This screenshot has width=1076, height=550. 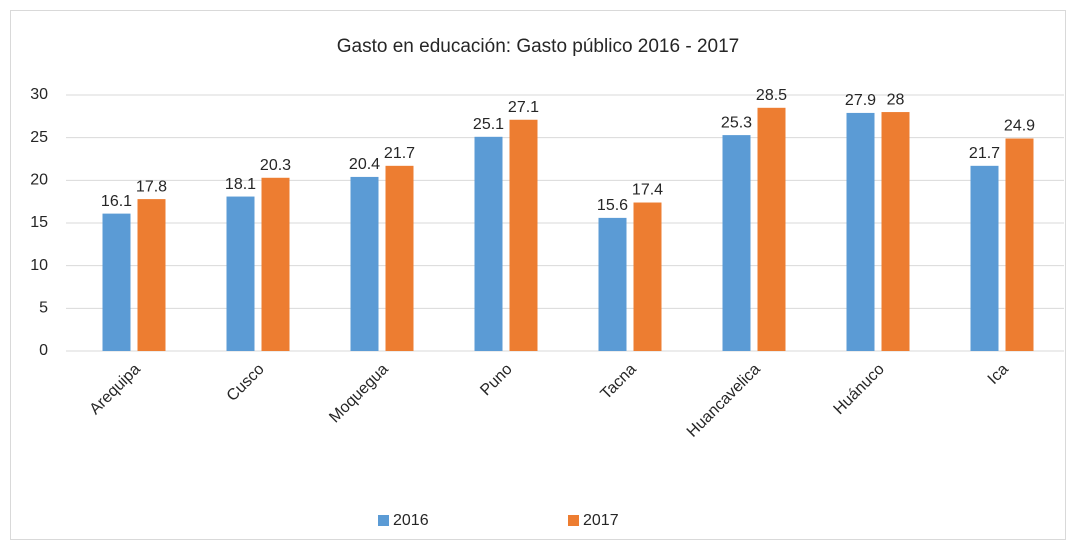 I want to click on data-label: 27.1, so click(x=523, y=107).